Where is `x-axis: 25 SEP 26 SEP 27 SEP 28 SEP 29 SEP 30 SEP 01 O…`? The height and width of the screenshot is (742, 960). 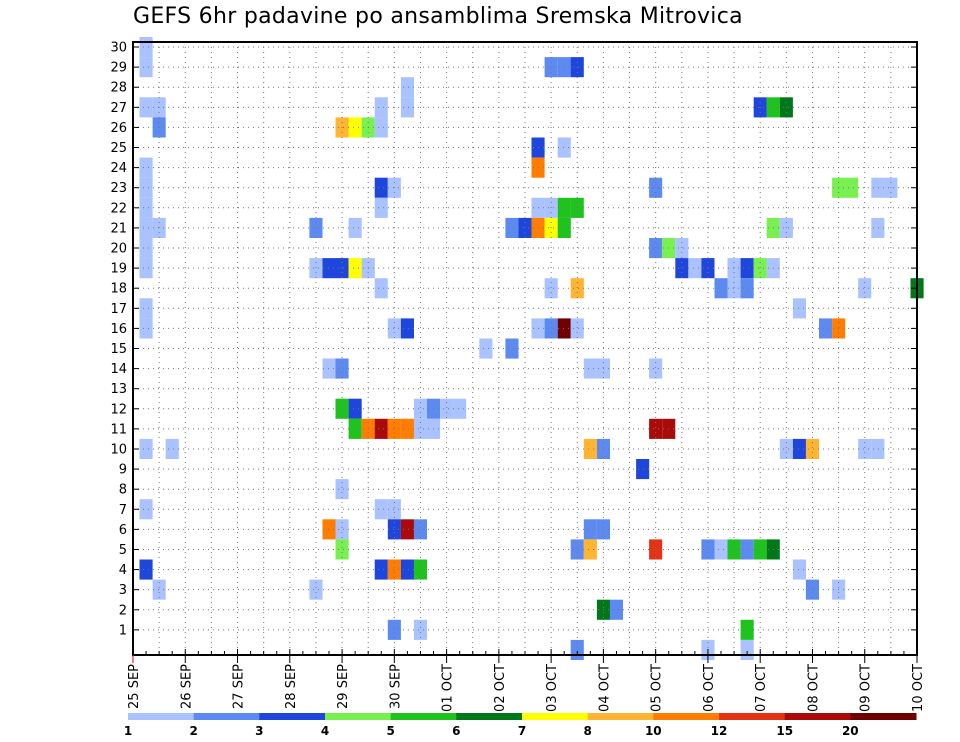 x-axis: 25 SEP 26 SEP 27 SEP 28 SEP 29 SEP 30 SEP 01 O… is located at coordinates (526, 680).